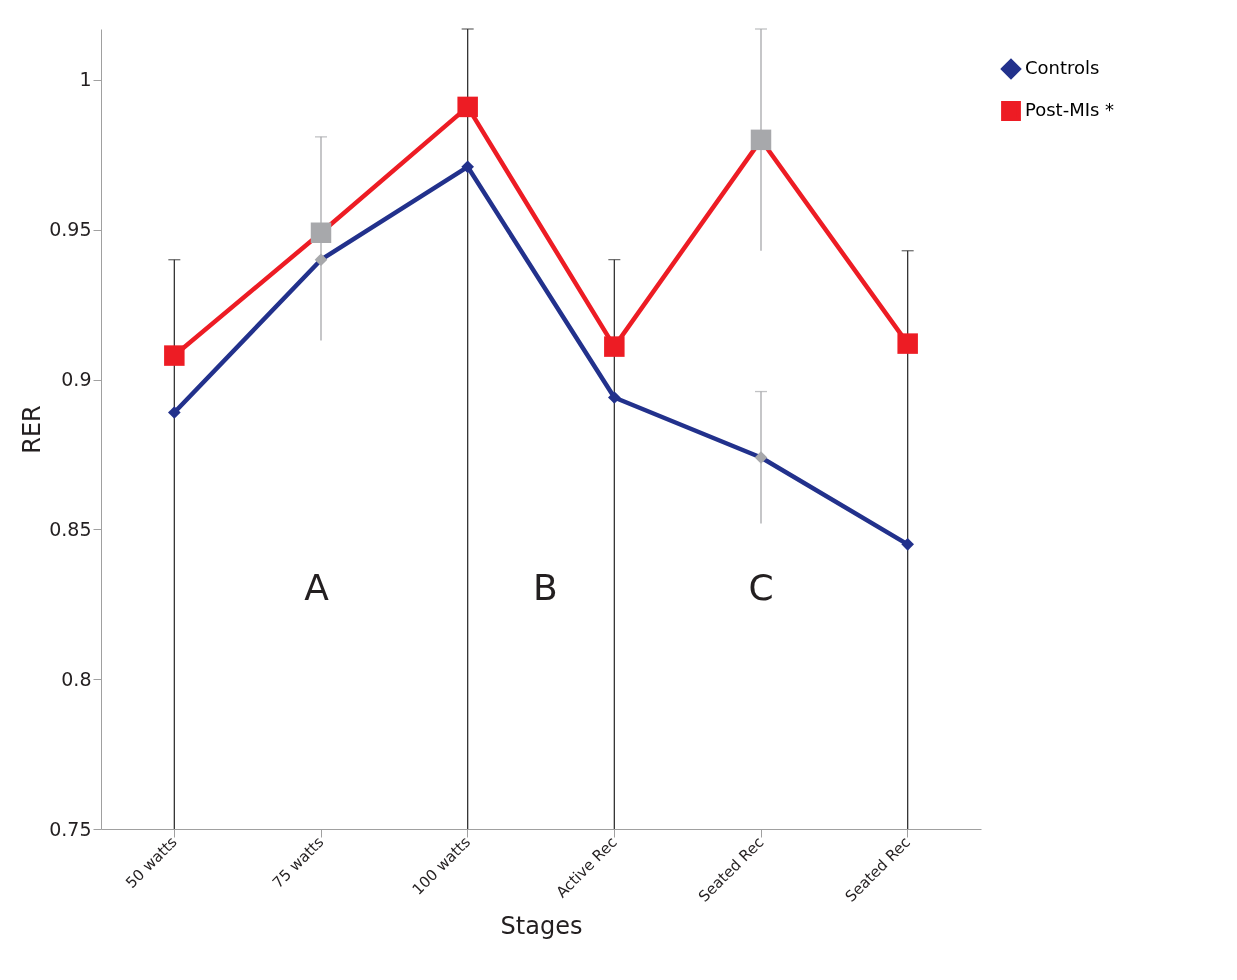 This screenshot has width=1237, height=980. What do you see at coordinates (70, 828) in the screenshot?
I see `y-tick-label: 0.75` at bounding box center [70, 828].